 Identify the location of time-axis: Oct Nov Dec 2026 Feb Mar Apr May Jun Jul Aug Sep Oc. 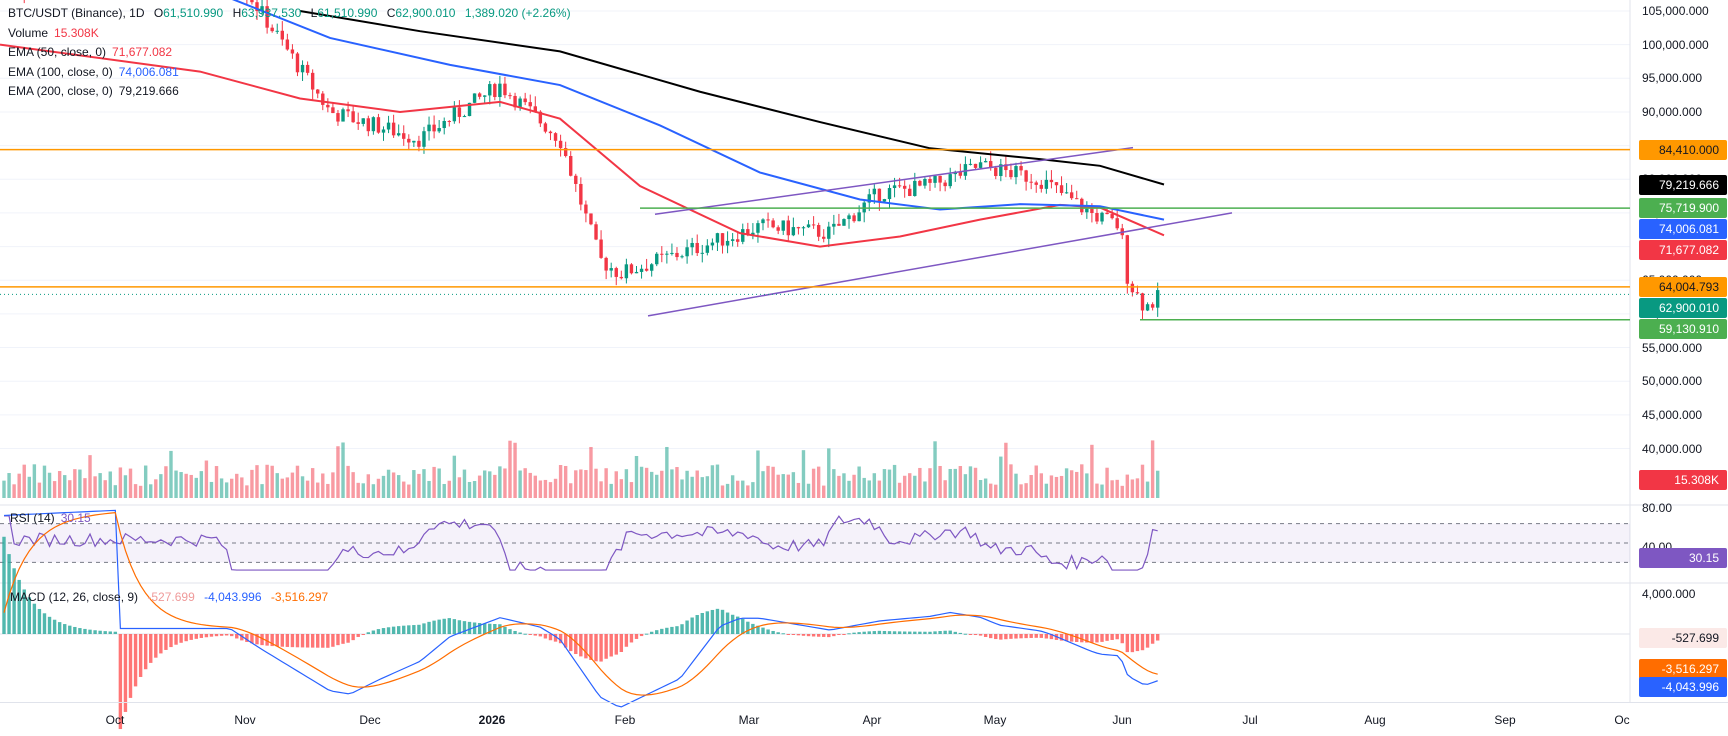
(864, 719).